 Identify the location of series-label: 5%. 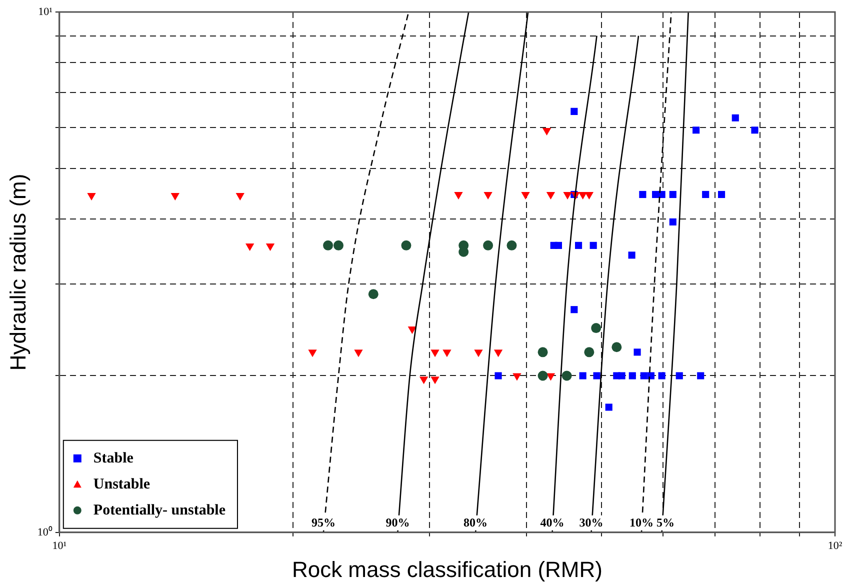
(665, 522).